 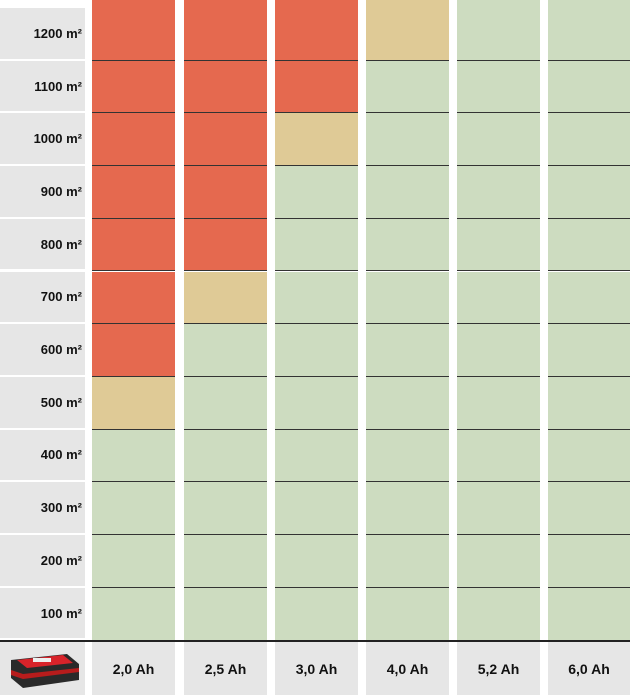 I want to click on separator, so click(x=315, y=641).